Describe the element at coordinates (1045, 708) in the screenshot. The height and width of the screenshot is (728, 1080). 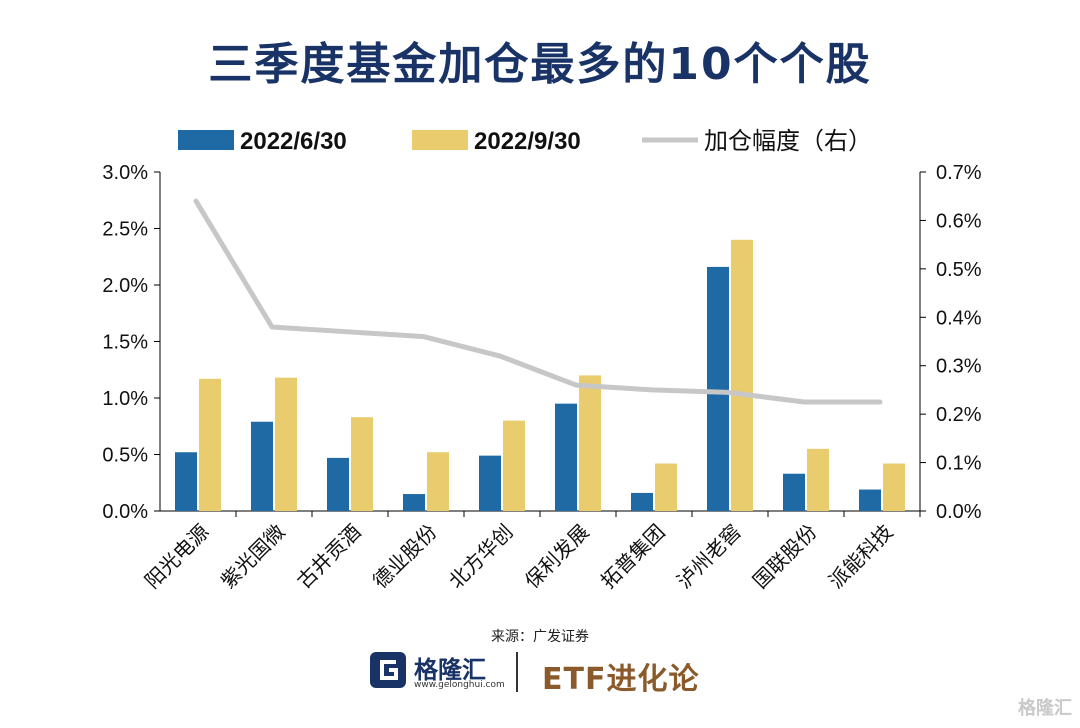
I see `watermark: 格隆汇` at that location.